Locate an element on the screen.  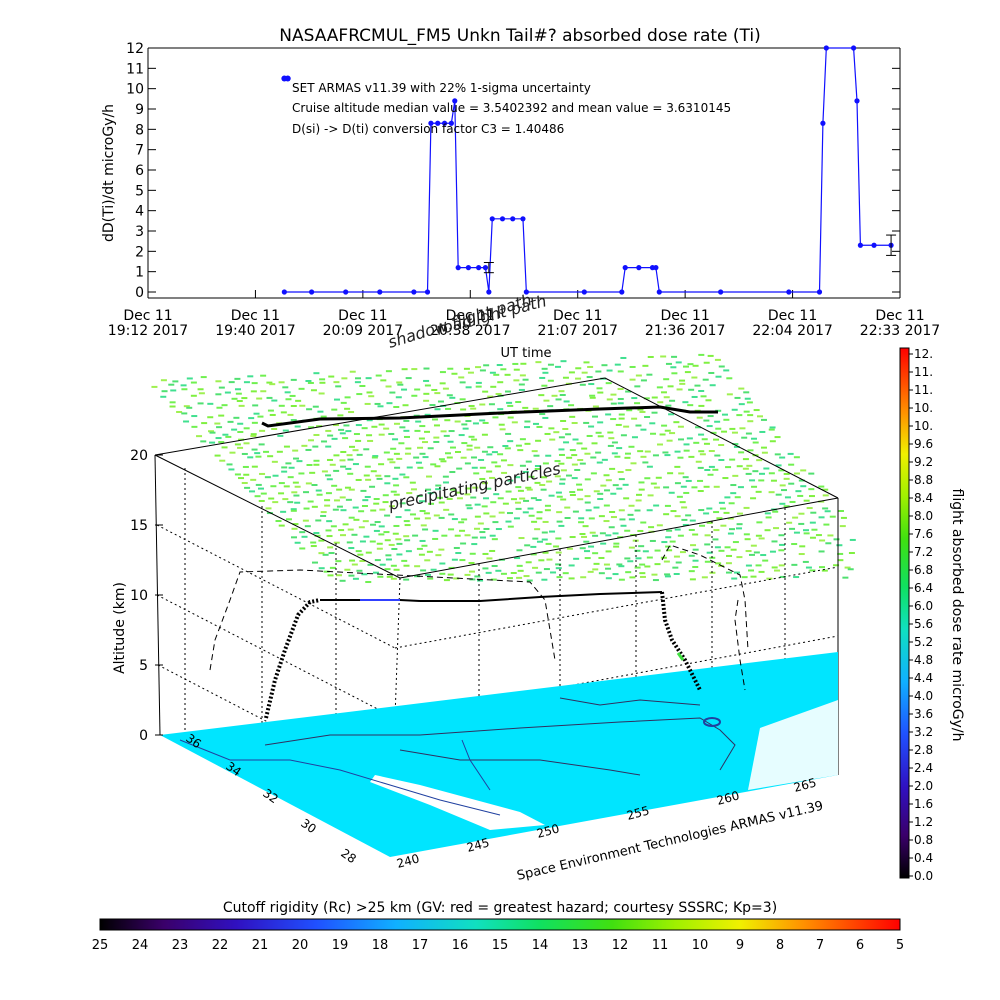
dose-colorbar is located at coordinates (904, 613).